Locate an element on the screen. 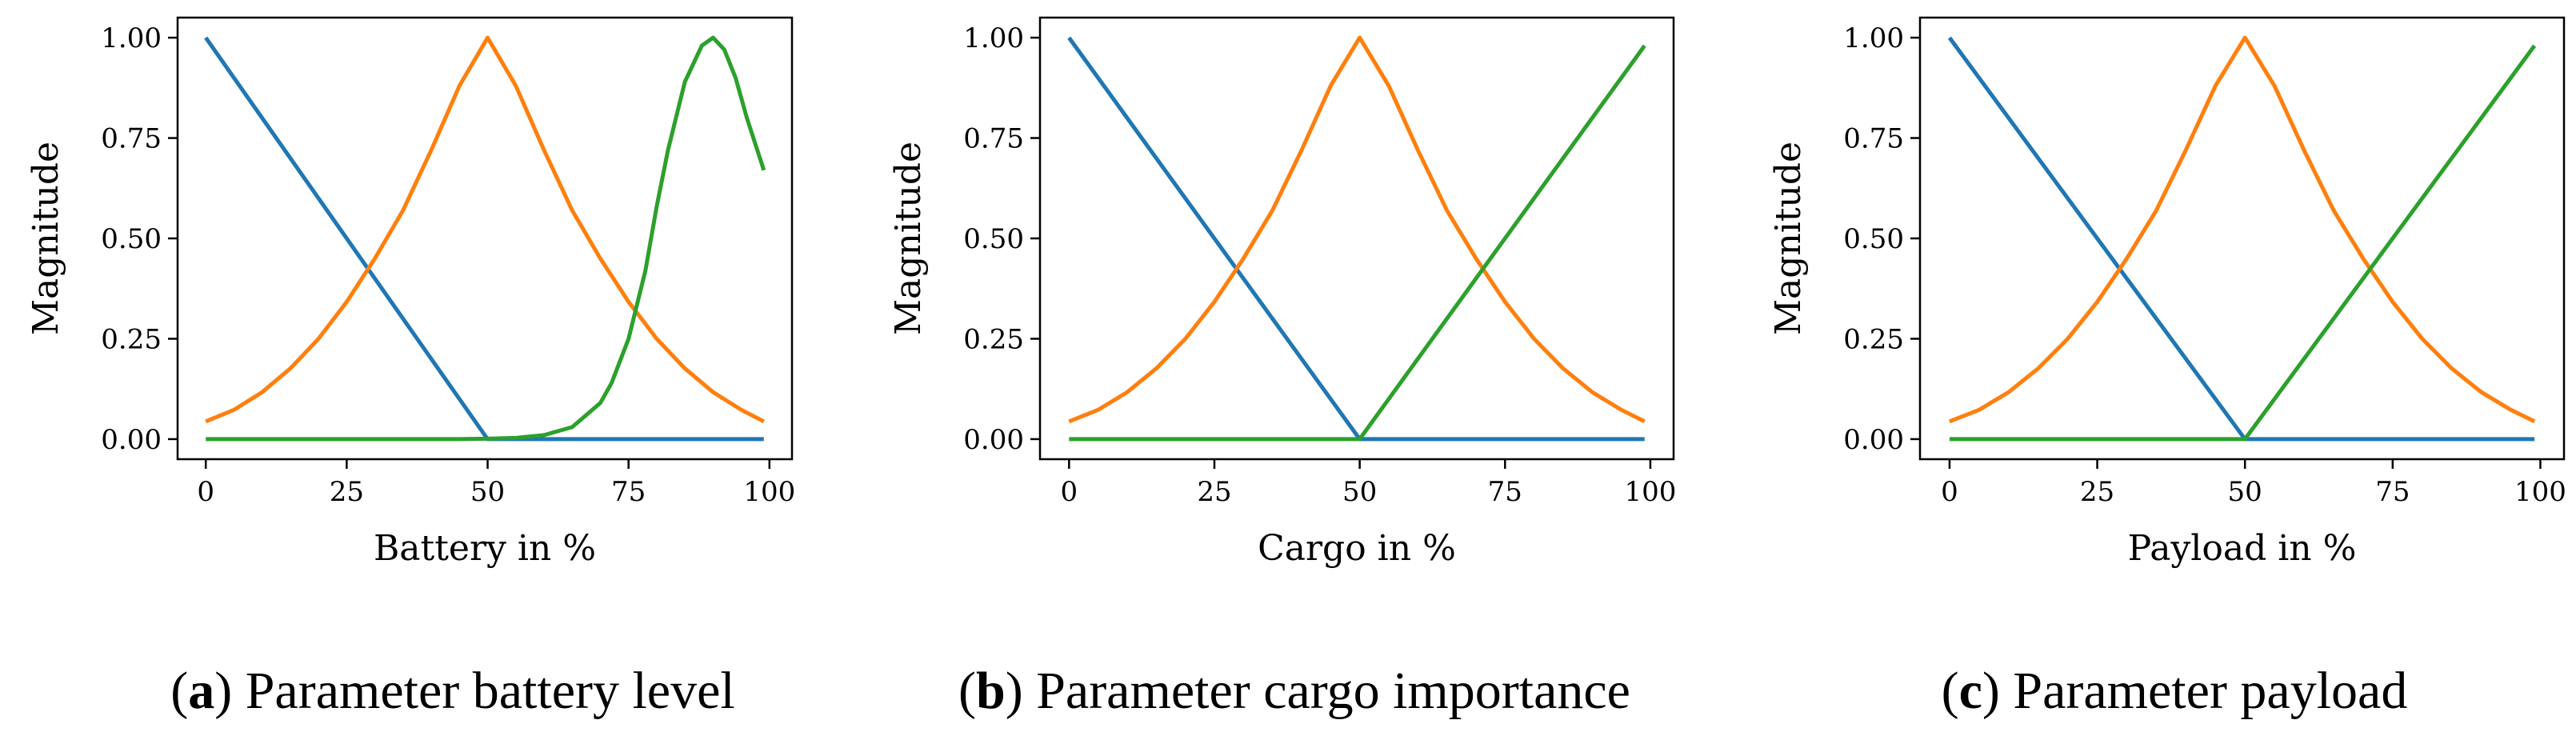 Image resolution: width=2576 pixels, height=740 pixels. x-axis-label: Battery in % is located at coordinates (485, 548).